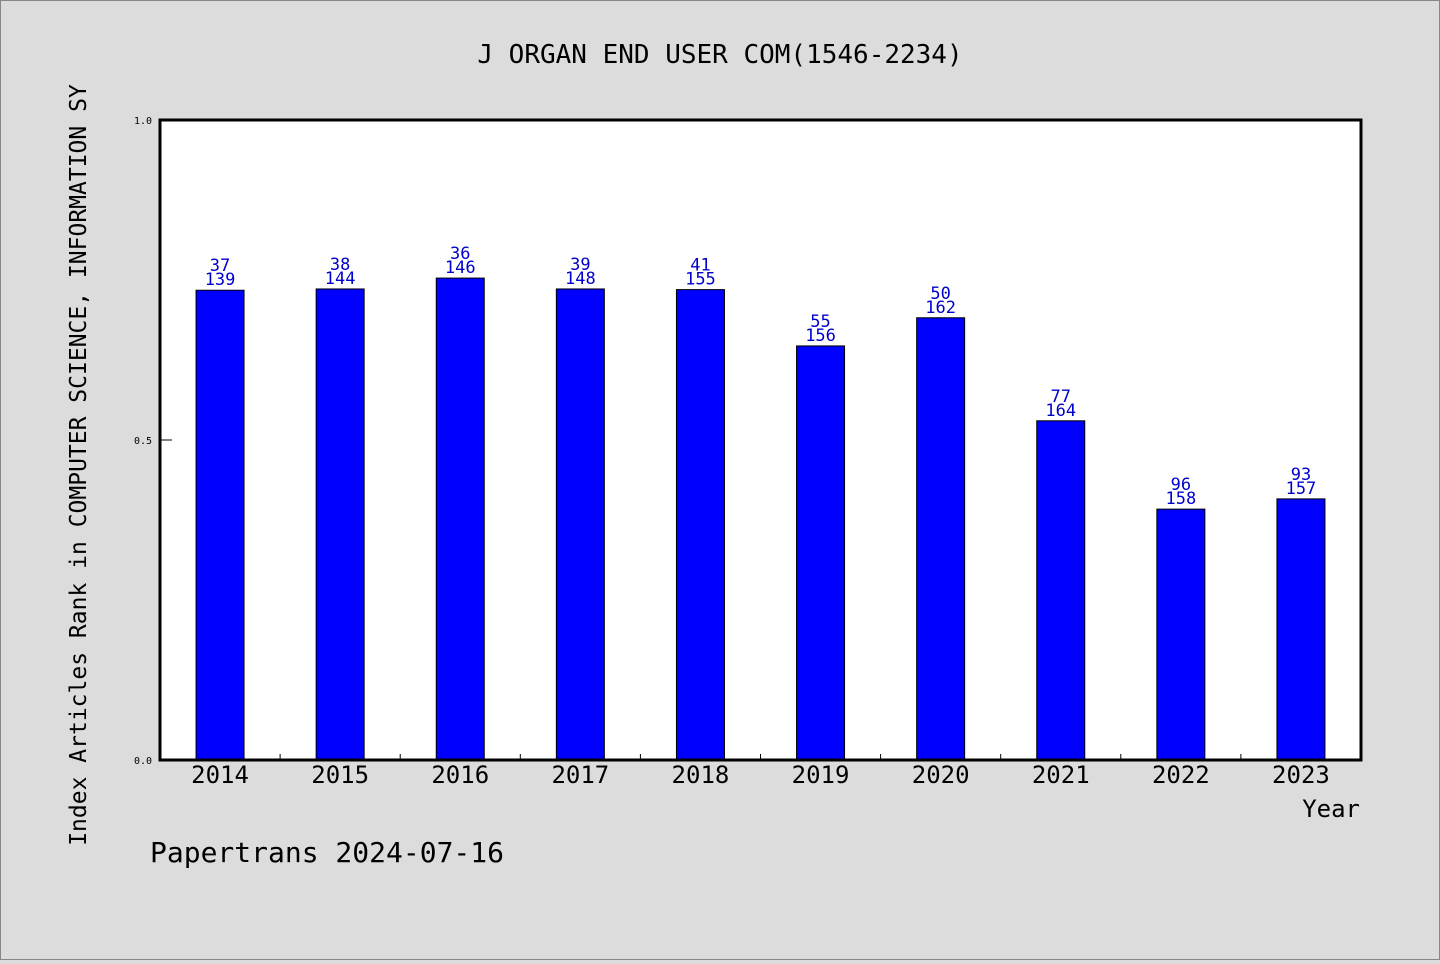 This screenshot has height=964, width=1440. I want to click on x-tick-label: 2021, so click(1061, 775).